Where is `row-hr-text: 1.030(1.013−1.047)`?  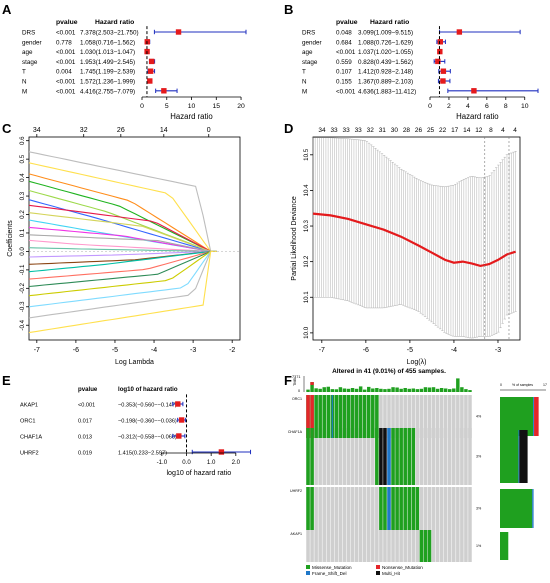
row-hr-text: 1.030(1.013−1.047) is located at coordinates (107, 52).